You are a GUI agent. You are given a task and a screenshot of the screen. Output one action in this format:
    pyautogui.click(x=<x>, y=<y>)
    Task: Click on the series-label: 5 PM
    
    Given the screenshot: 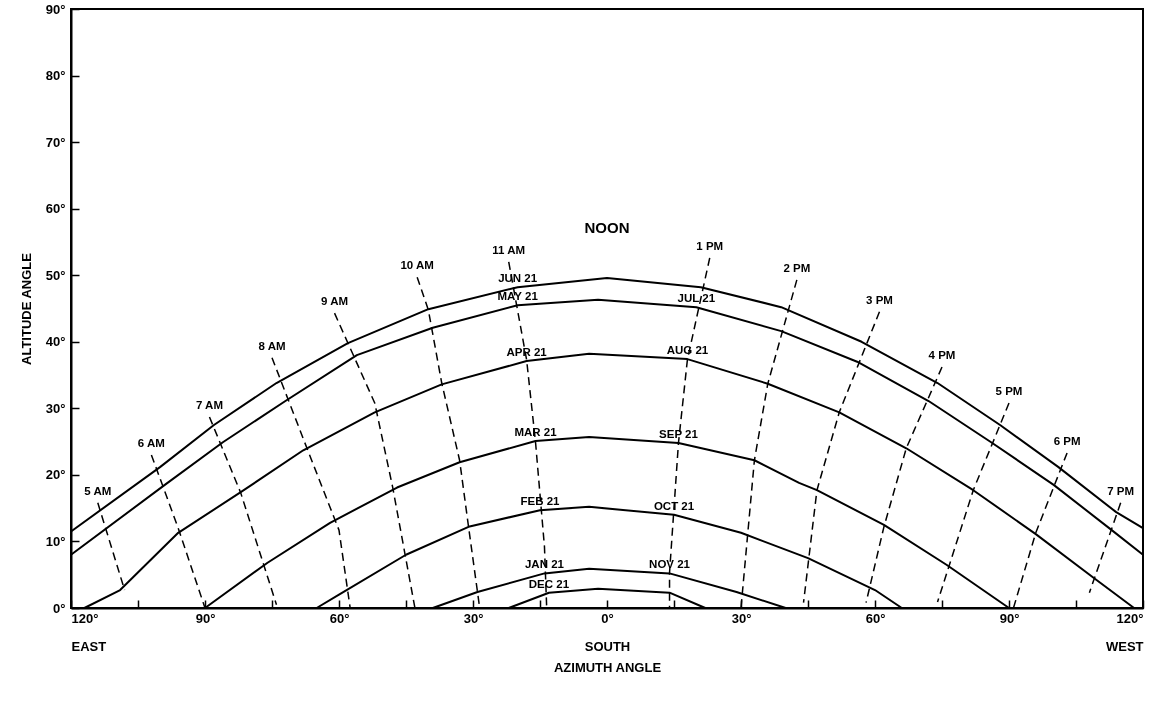 What is the action you would take?
    pyautogui.click(x=1009, y=391)
    